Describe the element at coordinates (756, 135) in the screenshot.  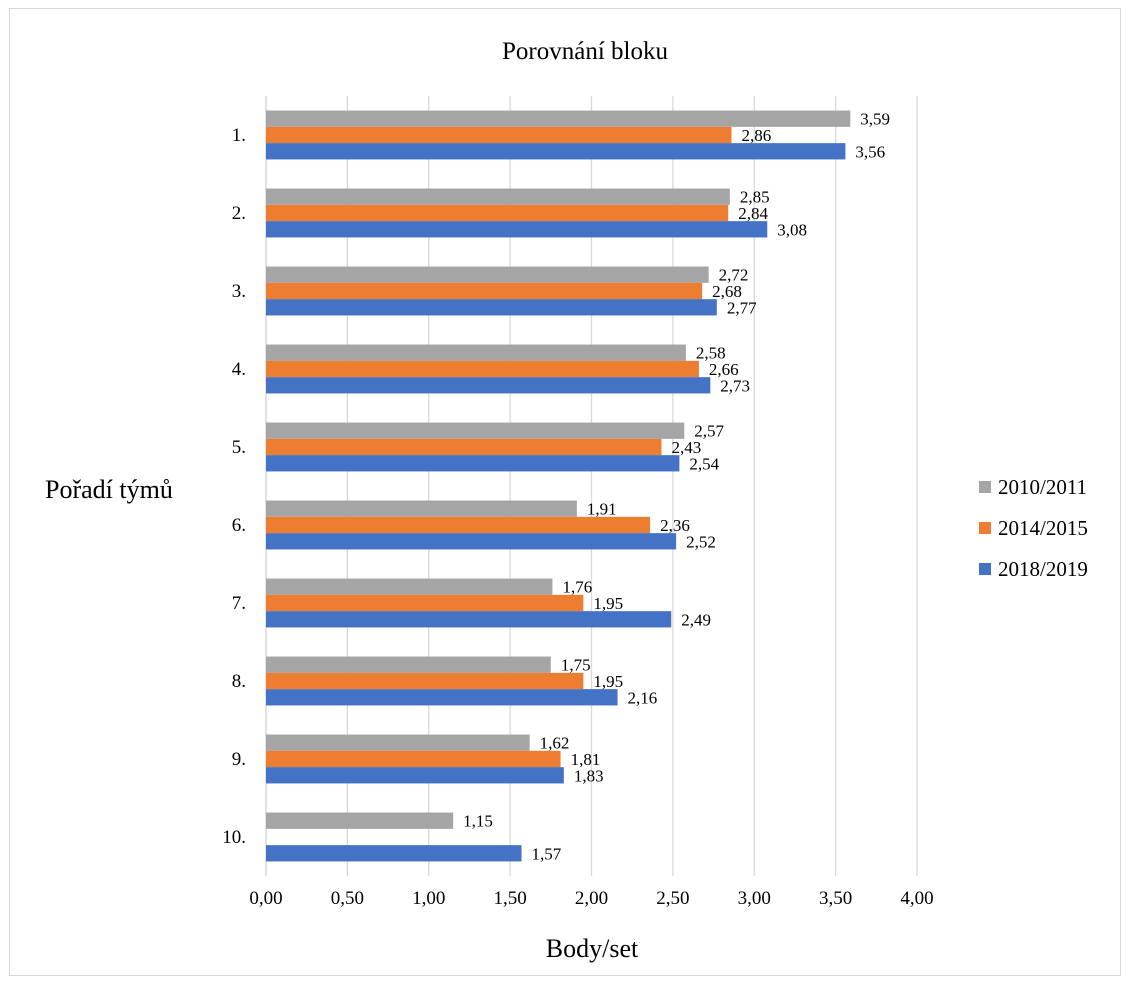
I see `data-label: 2,86` at that location.